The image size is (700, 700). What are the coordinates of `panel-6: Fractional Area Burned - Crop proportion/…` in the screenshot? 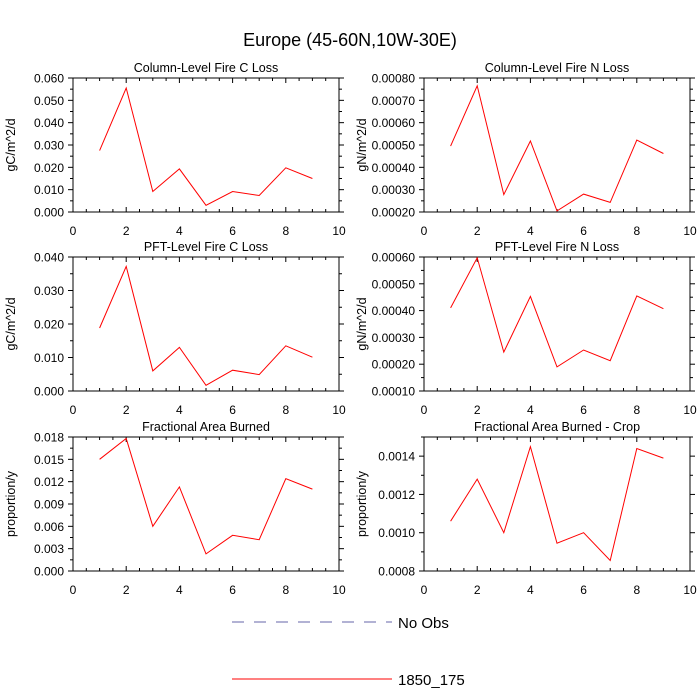 It's located at (526, 508).